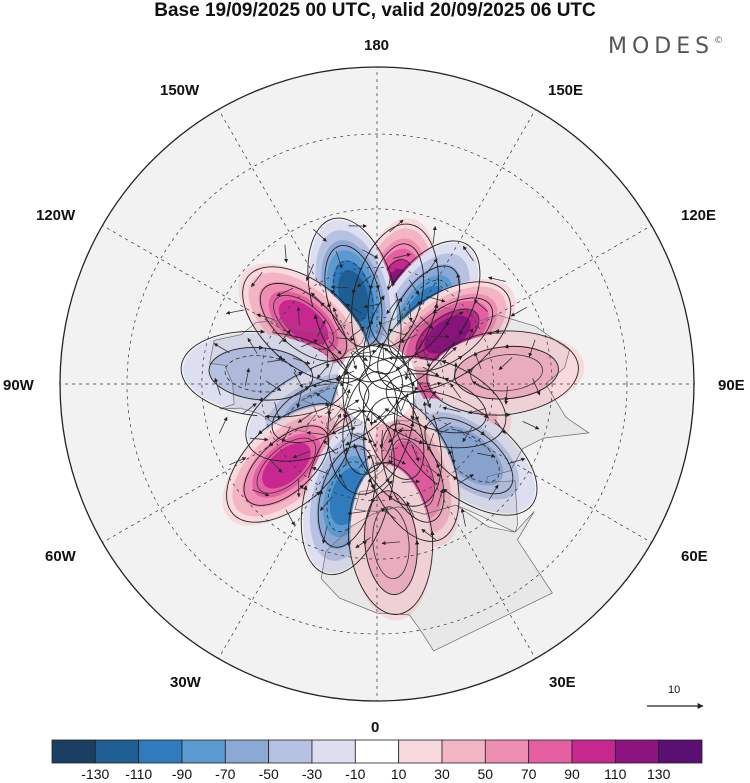 Image resolution: width=750 pixels, height=783 pixels. Describe the element at coordinates (95, 774) in the screenshot. I see `colorbar-tick-label: -130` at that location.